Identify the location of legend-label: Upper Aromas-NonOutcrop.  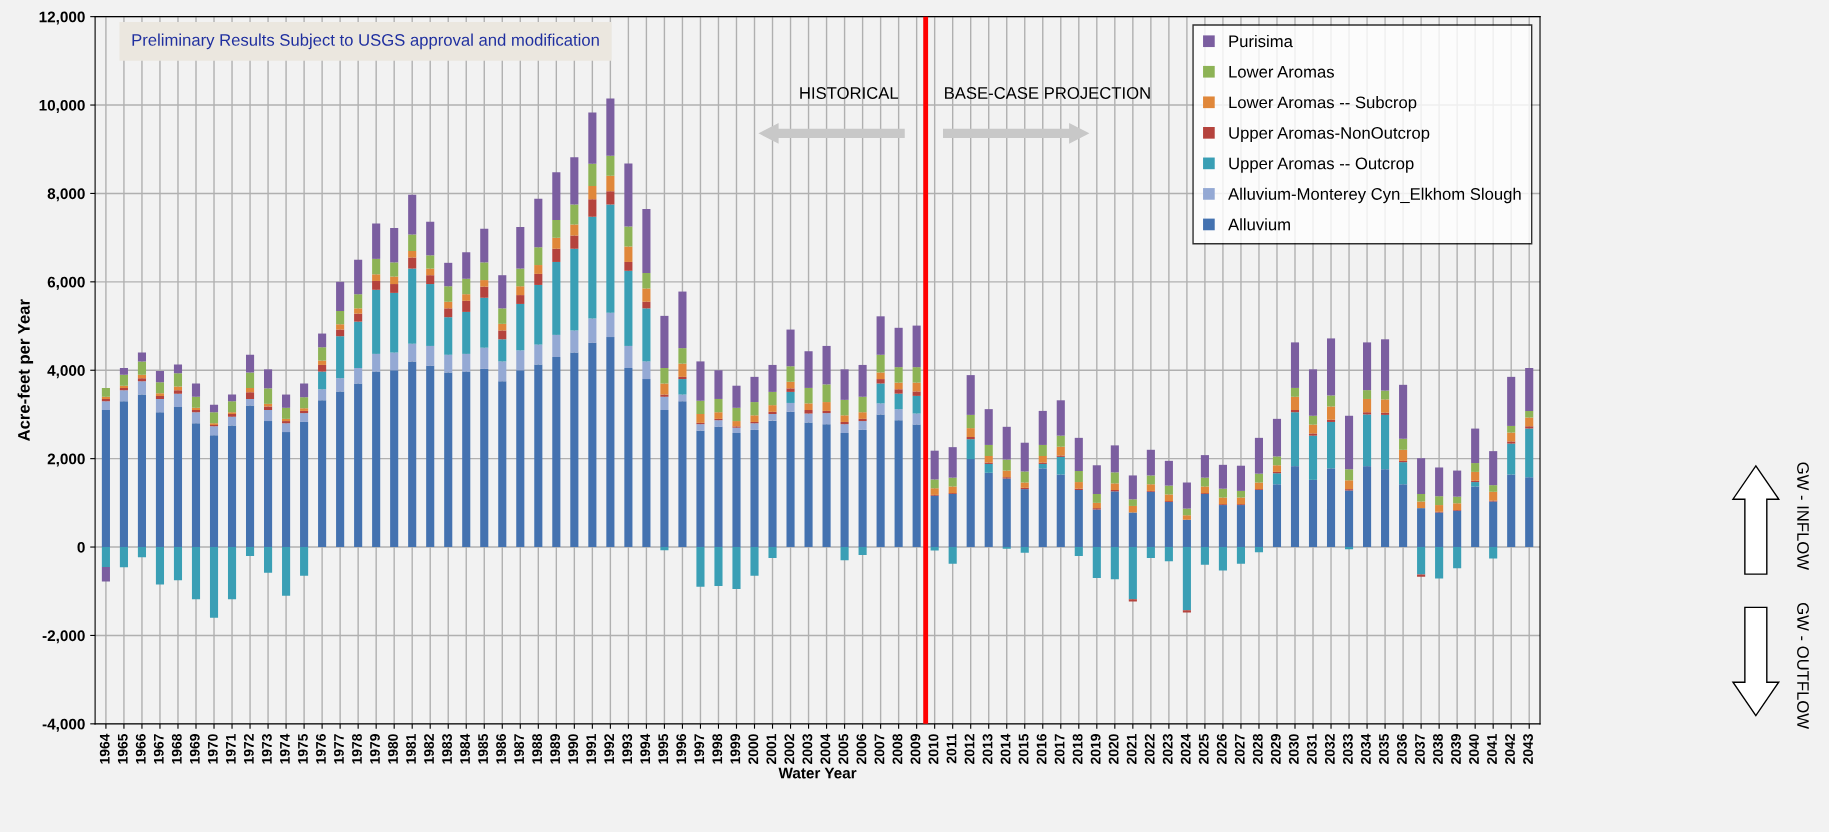
(1329, 135).